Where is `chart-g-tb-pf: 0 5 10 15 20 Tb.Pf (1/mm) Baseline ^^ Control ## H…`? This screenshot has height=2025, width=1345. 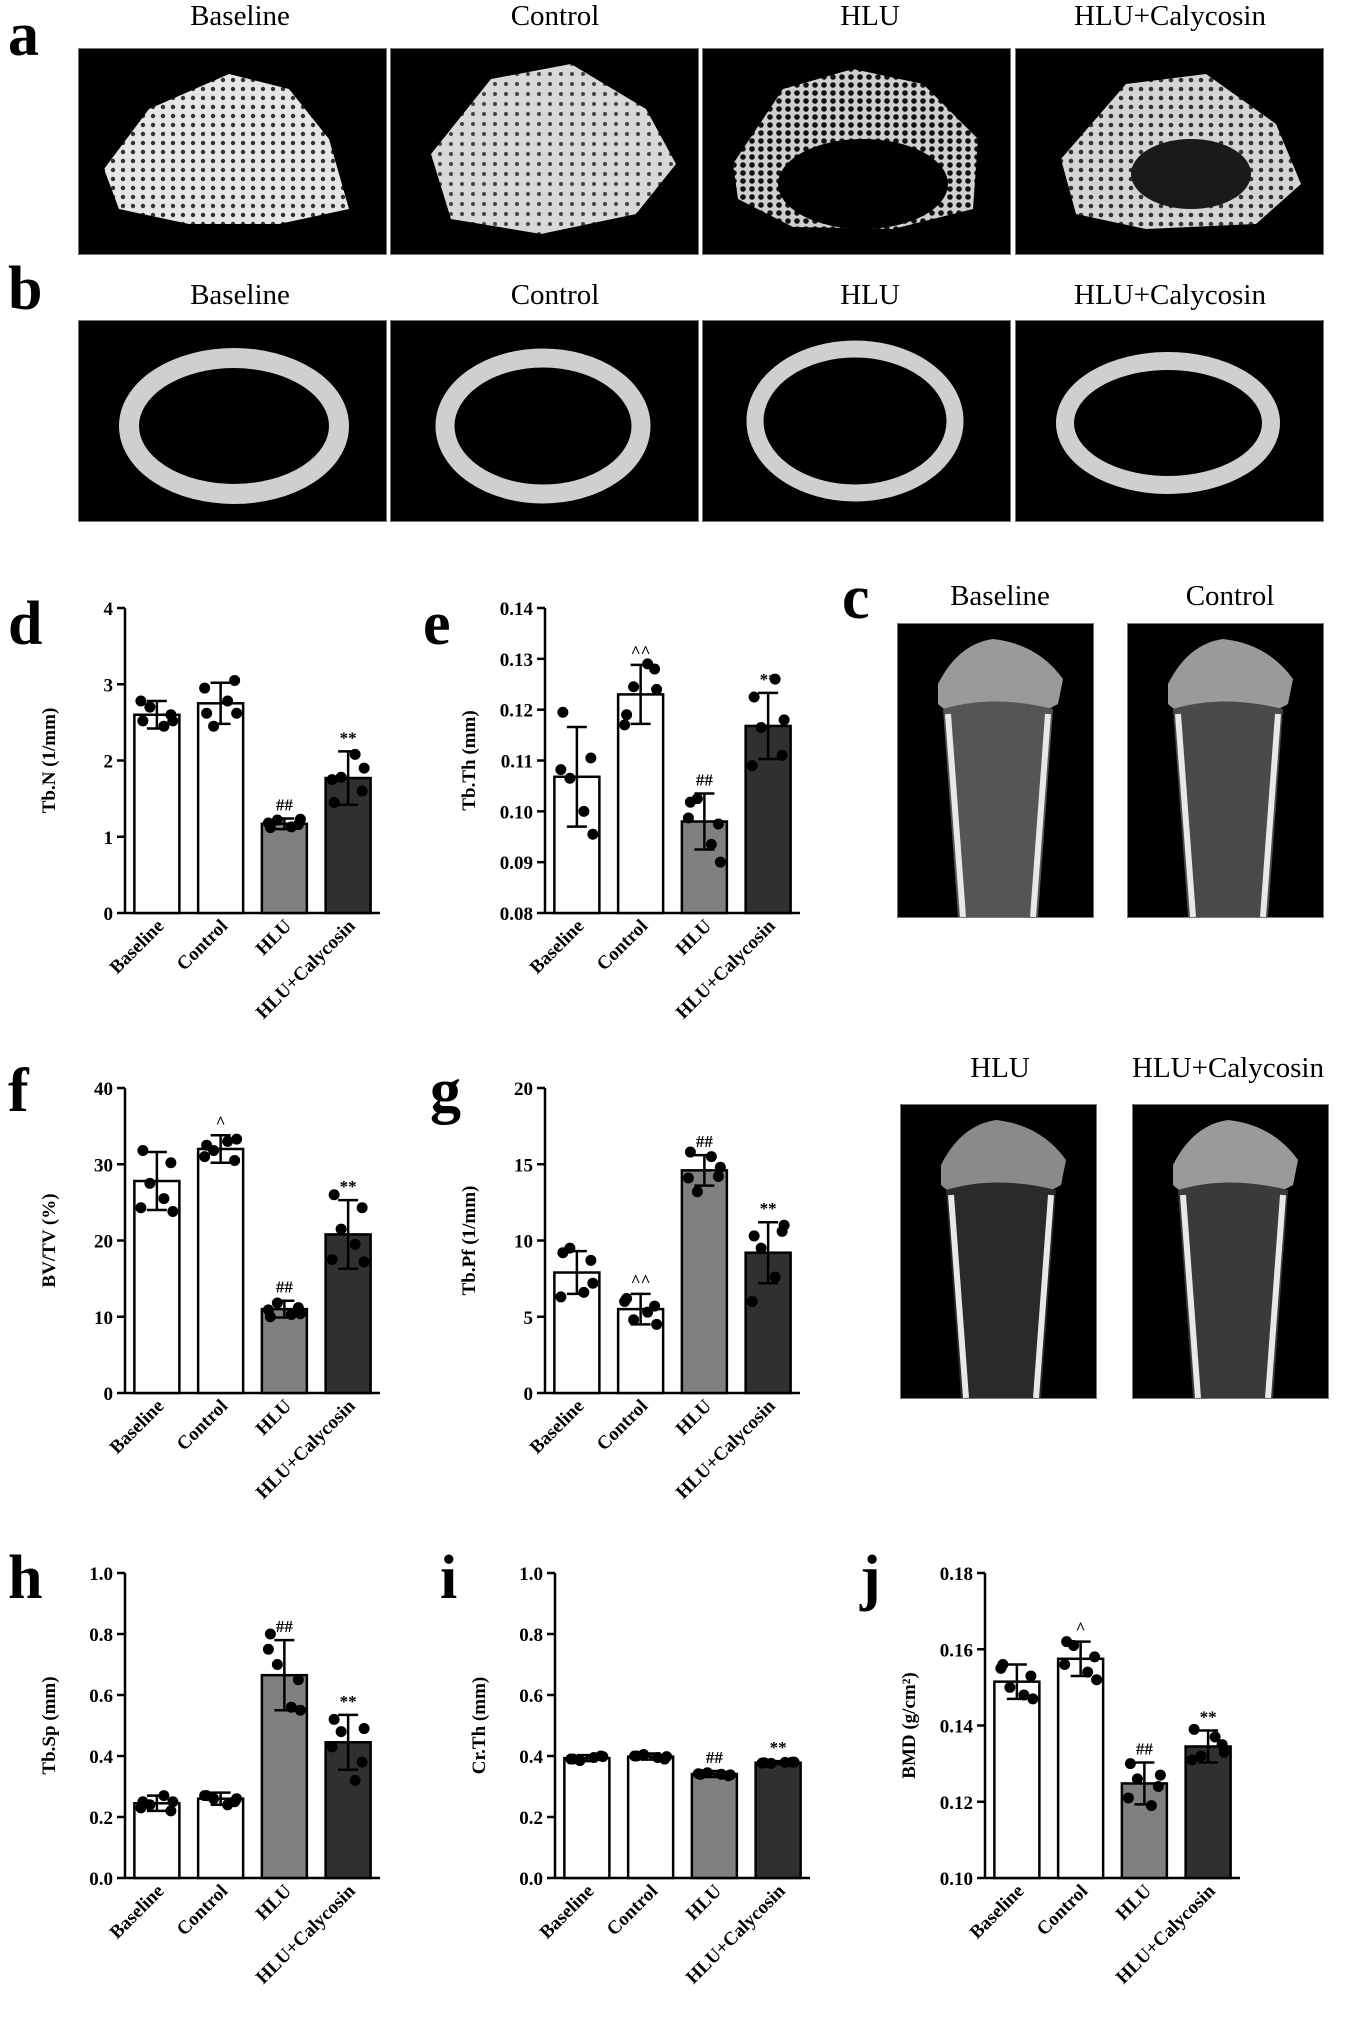
chart-g-tb-pf: 0 5 10 15 20 Tb.Pf (1/mm) Baseline ^^ Control ## H… is located at coordinates (630, 1286).